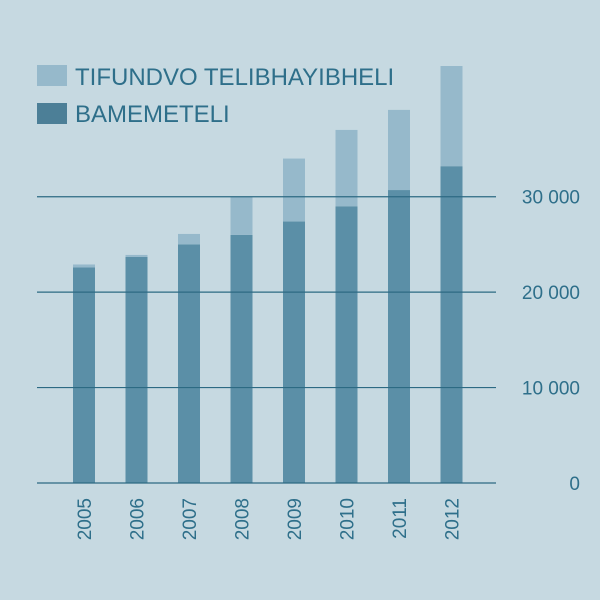 The height and width of the screenshot is (600, 600). I want to click on bar-members-2008, so click(241, 358).